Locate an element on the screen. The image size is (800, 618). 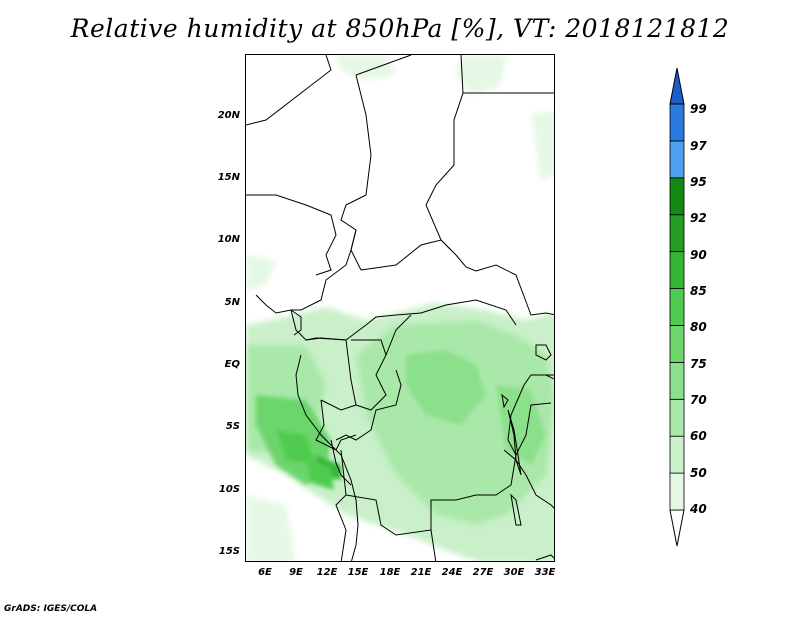
lat-label: 10N is located at coordinates (228, 239).